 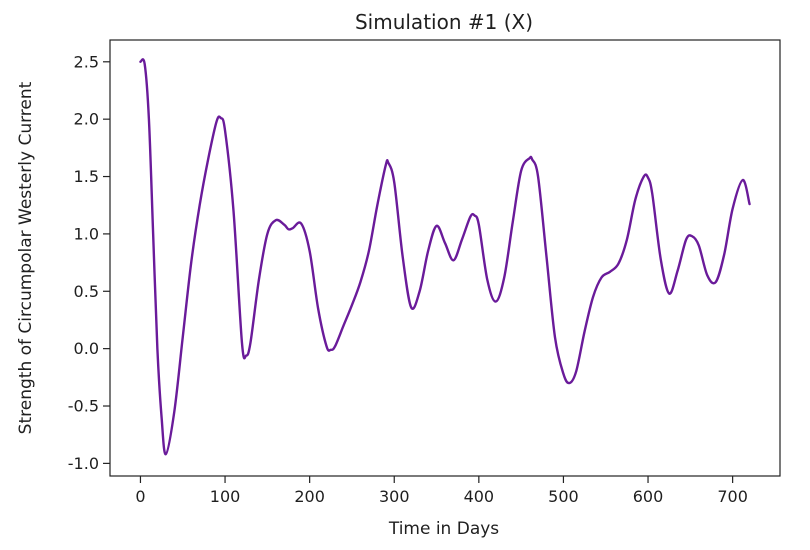 I want to click on x-tick-label: 500, so click(x=563, y=496).